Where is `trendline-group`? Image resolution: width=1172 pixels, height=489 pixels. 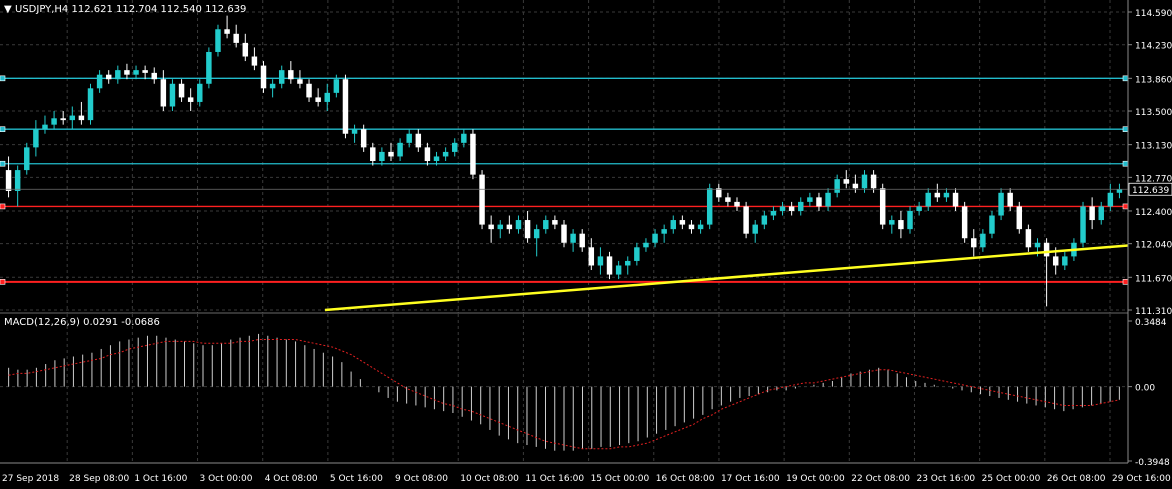
trendline-group is located at coordinates (726, 278).